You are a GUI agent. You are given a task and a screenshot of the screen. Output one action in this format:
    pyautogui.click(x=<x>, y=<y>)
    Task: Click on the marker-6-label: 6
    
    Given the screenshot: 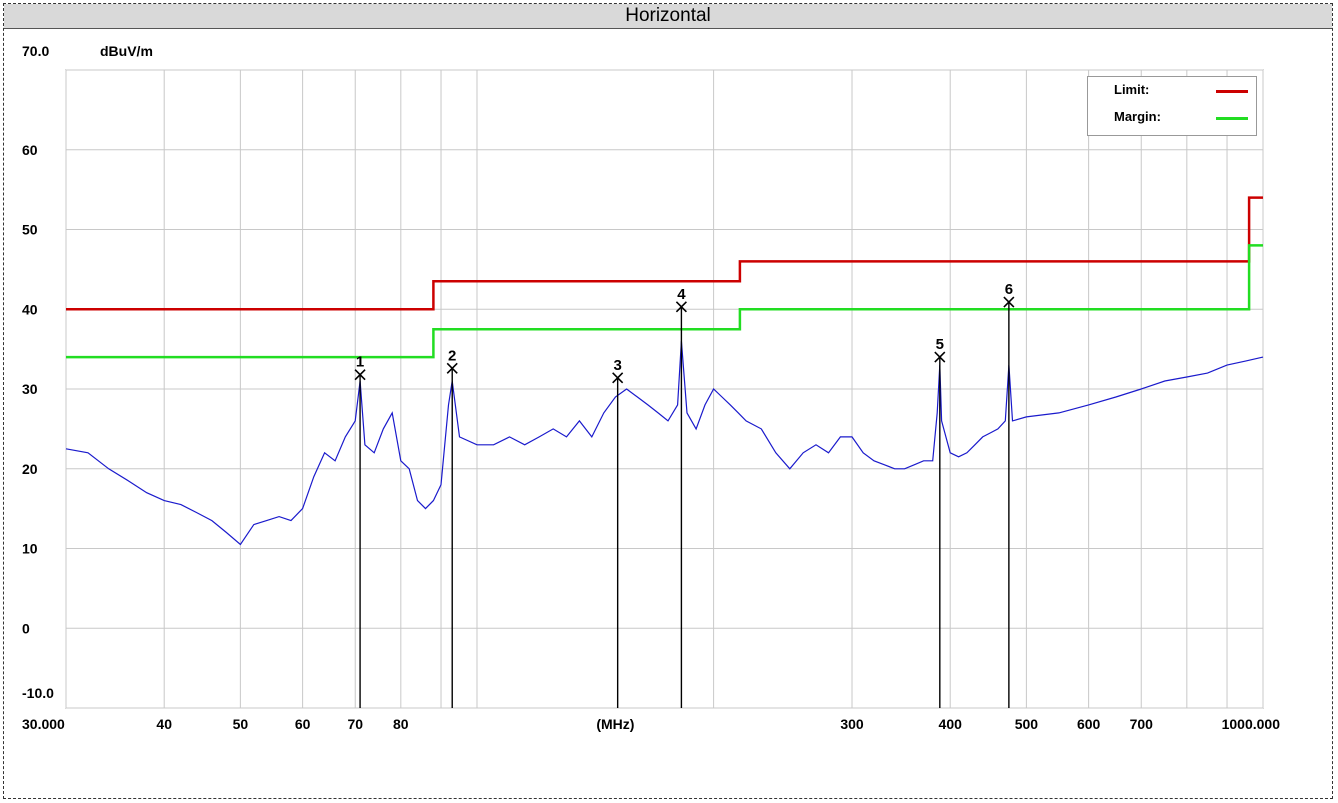 What is the action you would take?
    pyautogui.click(x=1009, y=289)
    